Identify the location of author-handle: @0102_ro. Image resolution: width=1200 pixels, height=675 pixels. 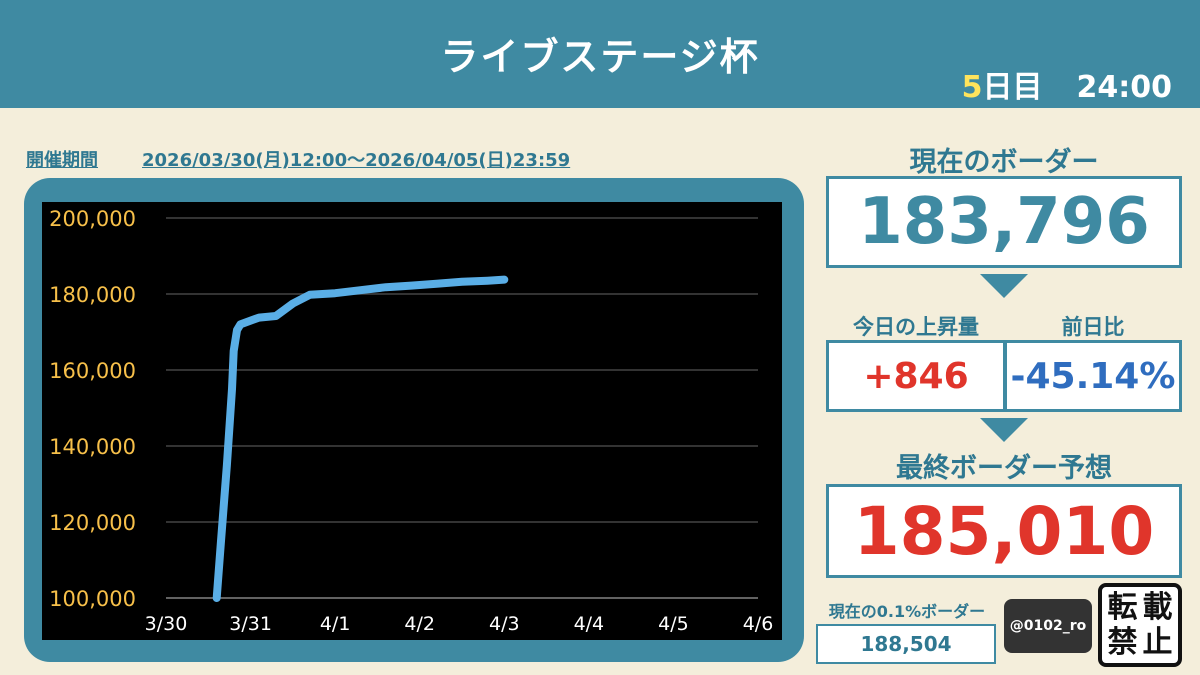
(1048, 626).